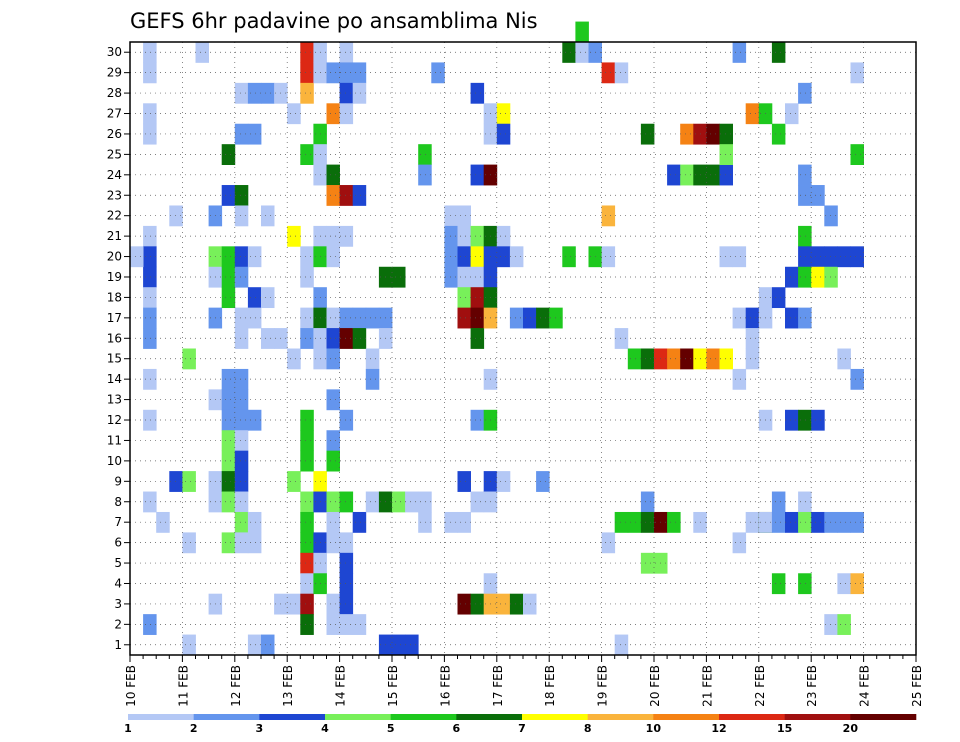 The height and width of the screenshot is (742, 960). Describe the element at coordinates (655, 686) in the screenshot. I see `x-tick-label: 20 FEB` at that location.